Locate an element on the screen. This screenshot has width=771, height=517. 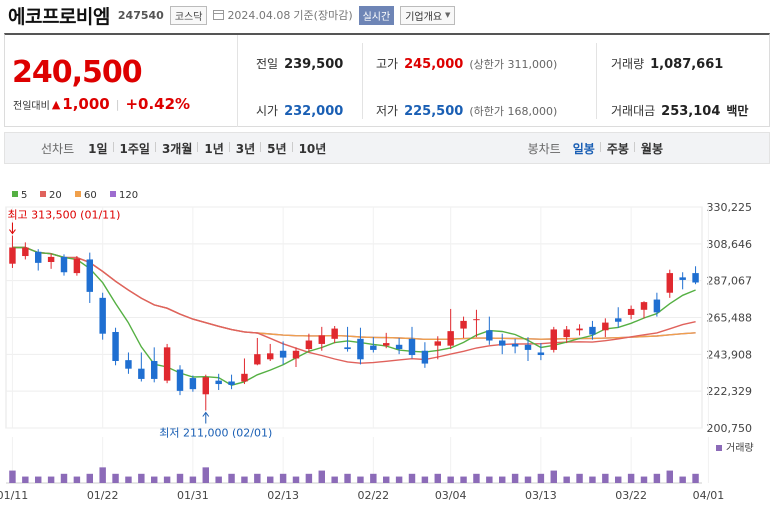
y-tick-label: 243,908 is located at coordinates (730, 354).